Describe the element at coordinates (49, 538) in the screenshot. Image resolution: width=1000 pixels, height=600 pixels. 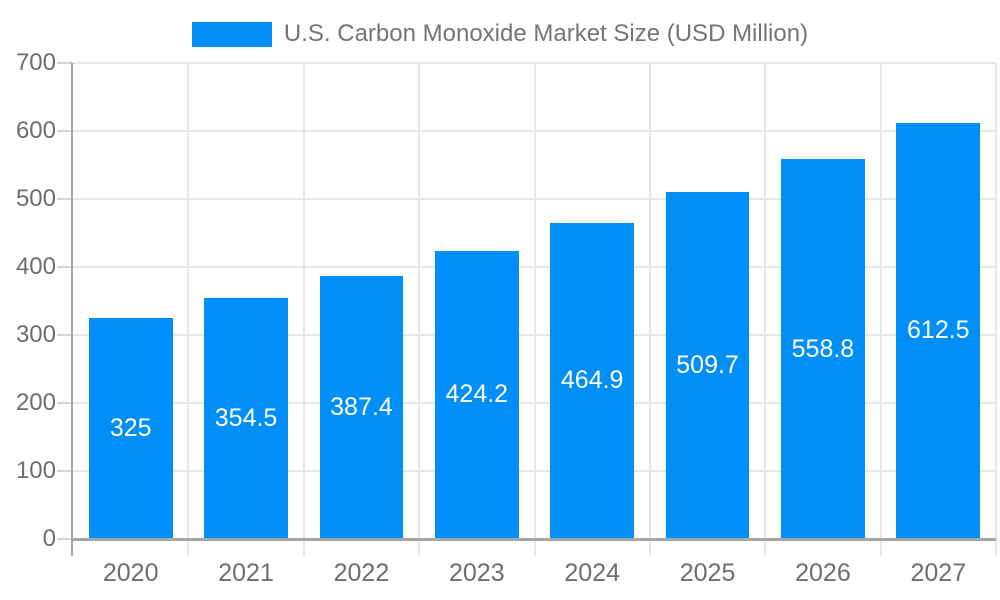
I see `y-axis-tick-label: 0` at that location.